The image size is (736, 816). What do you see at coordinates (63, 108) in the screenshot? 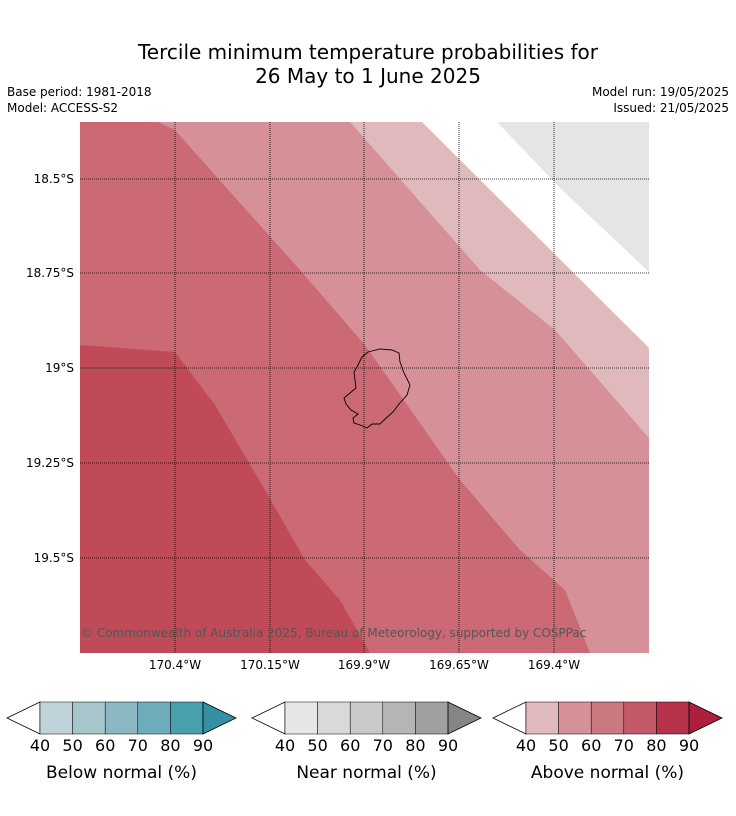
I see `model-name: Model: ACCESS-S2` at bounding box center [63, 108].